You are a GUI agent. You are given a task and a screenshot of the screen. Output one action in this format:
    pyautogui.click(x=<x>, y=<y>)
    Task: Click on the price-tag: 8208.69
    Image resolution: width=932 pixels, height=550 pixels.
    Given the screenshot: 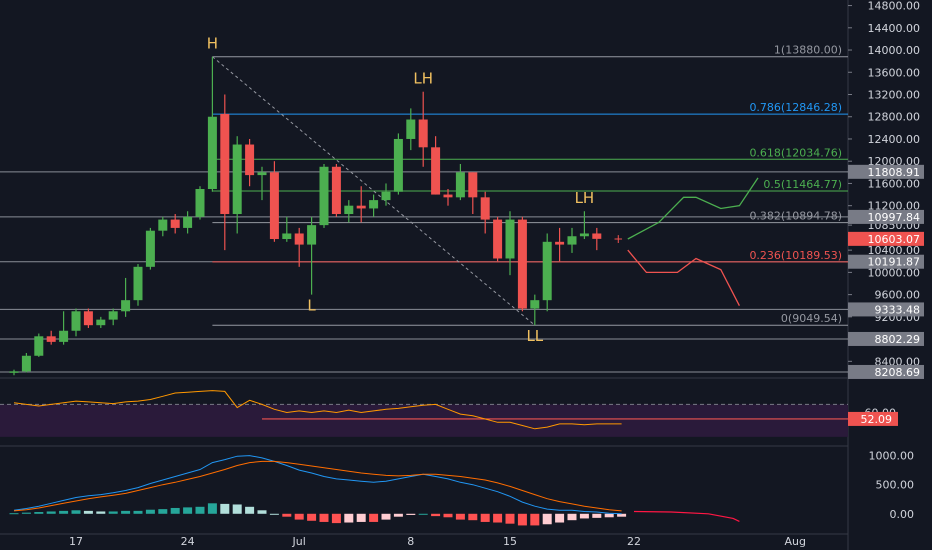 What is the action you would take?
    pyautogui.click(x=886, y=371)
    